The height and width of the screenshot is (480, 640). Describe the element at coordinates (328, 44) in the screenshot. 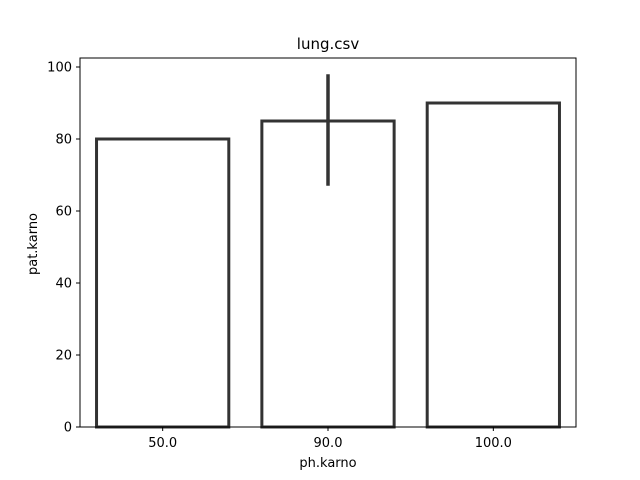

I see `chart-title: lung.csv` at that location.